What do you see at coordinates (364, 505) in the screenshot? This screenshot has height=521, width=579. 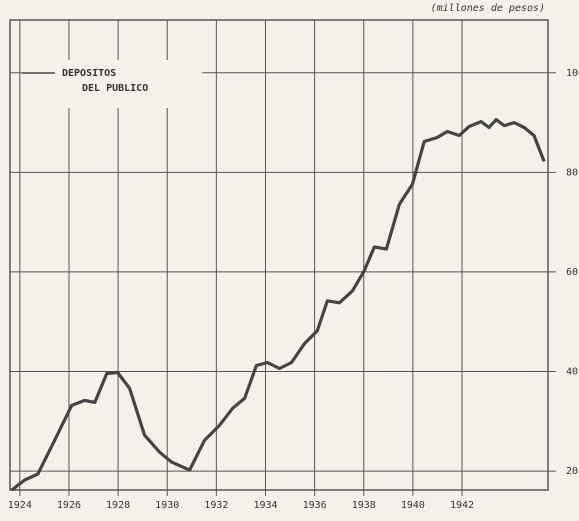 I see `x-tick-label: 1938` at bounding box center [364, 505].